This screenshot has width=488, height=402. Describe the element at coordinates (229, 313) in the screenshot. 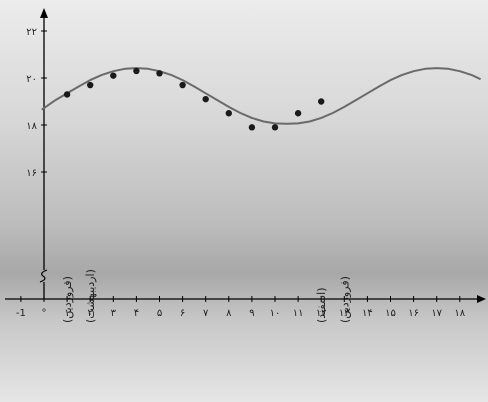

I see `x-tick-label: ٨` at that location.